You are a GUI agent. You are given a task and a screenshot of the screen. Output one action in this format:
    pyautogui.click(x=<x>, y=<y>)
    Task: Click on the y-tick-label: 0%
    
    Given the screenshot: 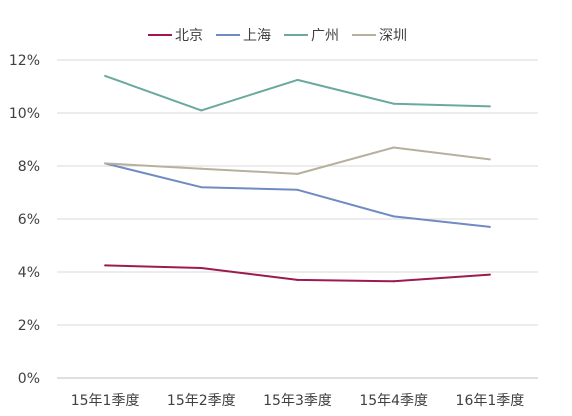 What is the action you would take?
    pyautogui.click(x=29, y=379)
    